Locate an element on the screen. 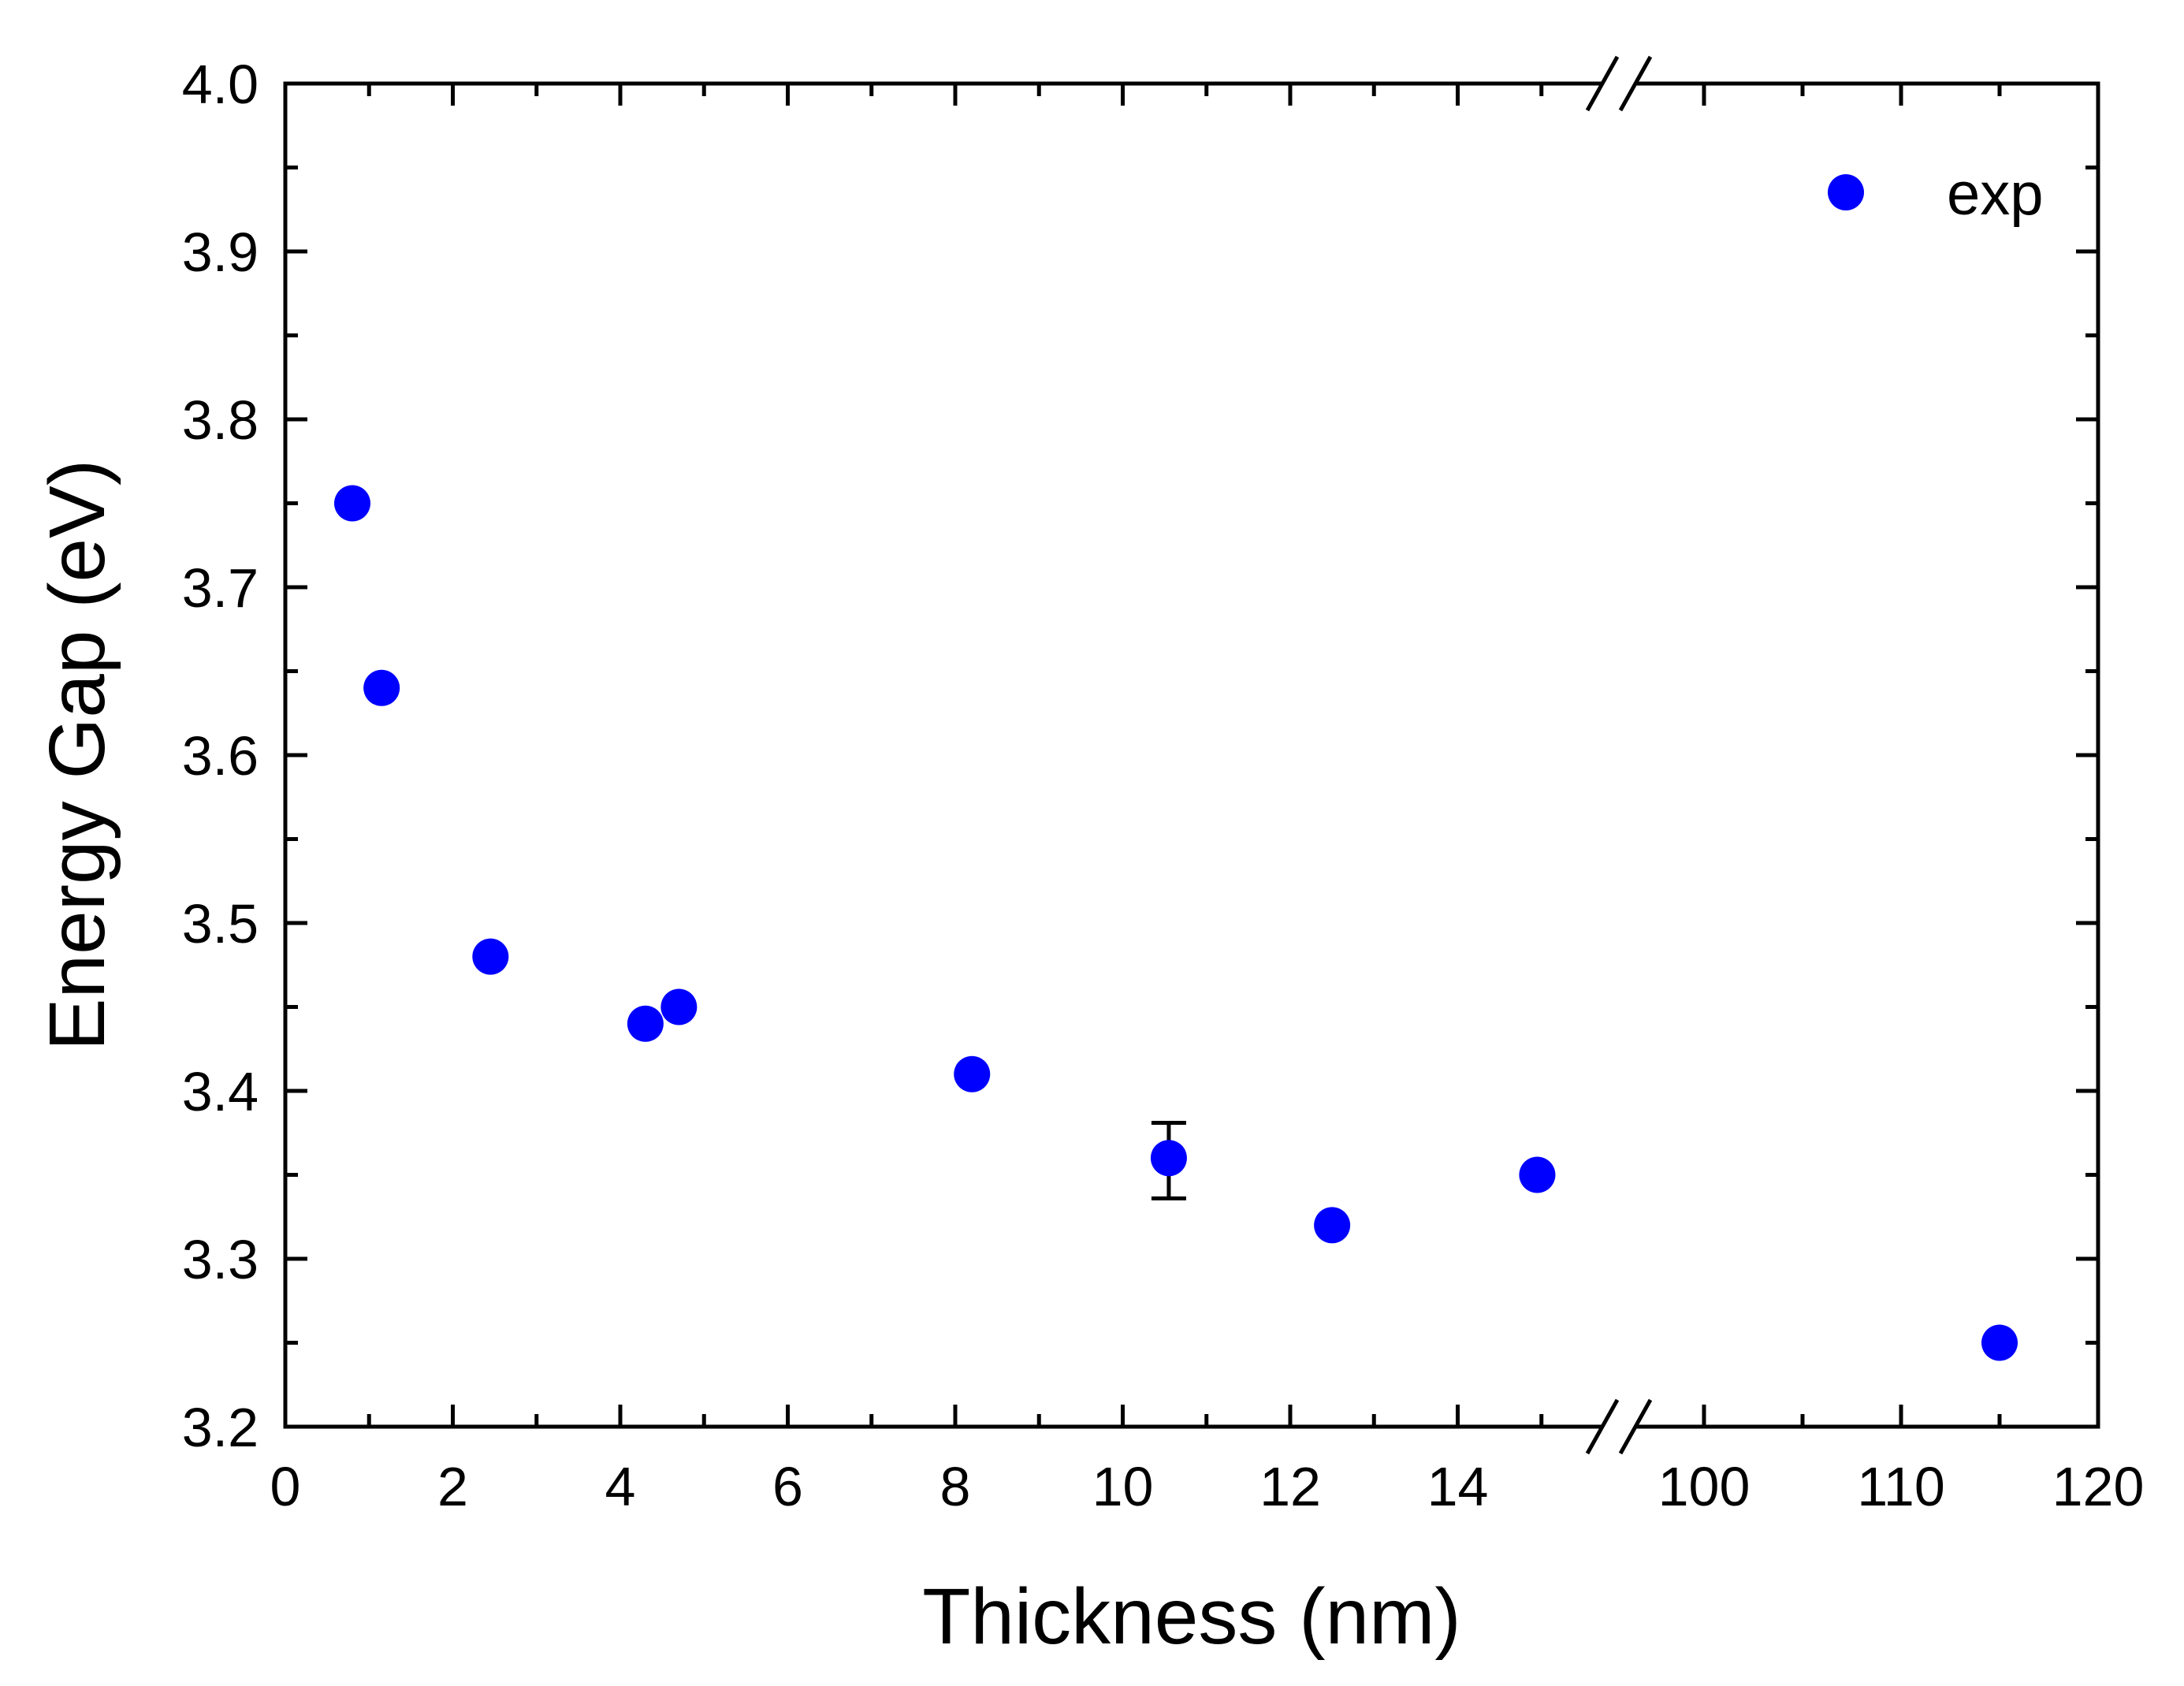 The height and width of the screenshot is (1686, 2184). y-tick-label: 3.3 is located at coordinates (220, 1259).